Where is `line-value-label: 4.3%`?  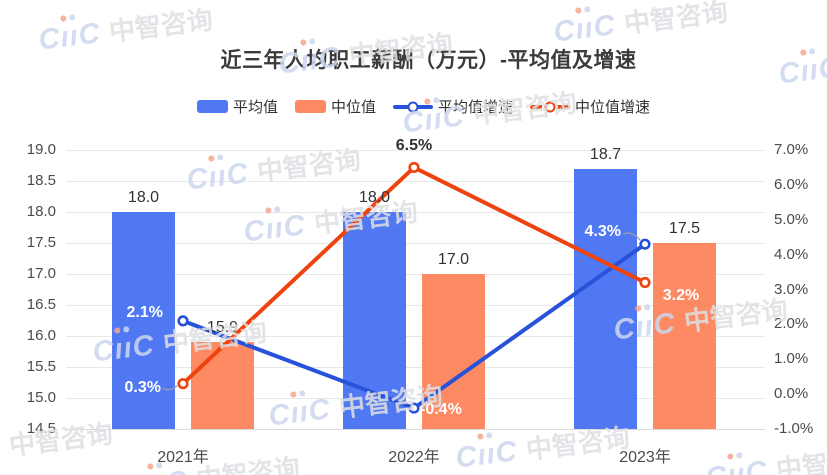
line-value-label: 4.3% is located at coordinates (602, 232).